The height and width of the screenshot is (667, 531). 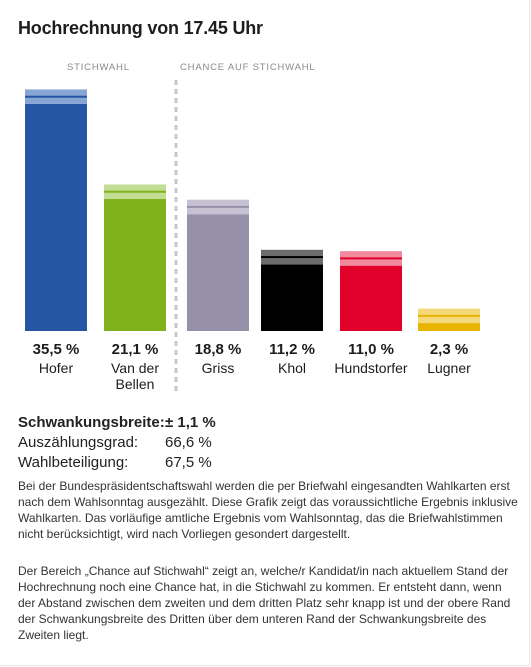 I want to click on category-label: Van der, so click(x=135, y=368).